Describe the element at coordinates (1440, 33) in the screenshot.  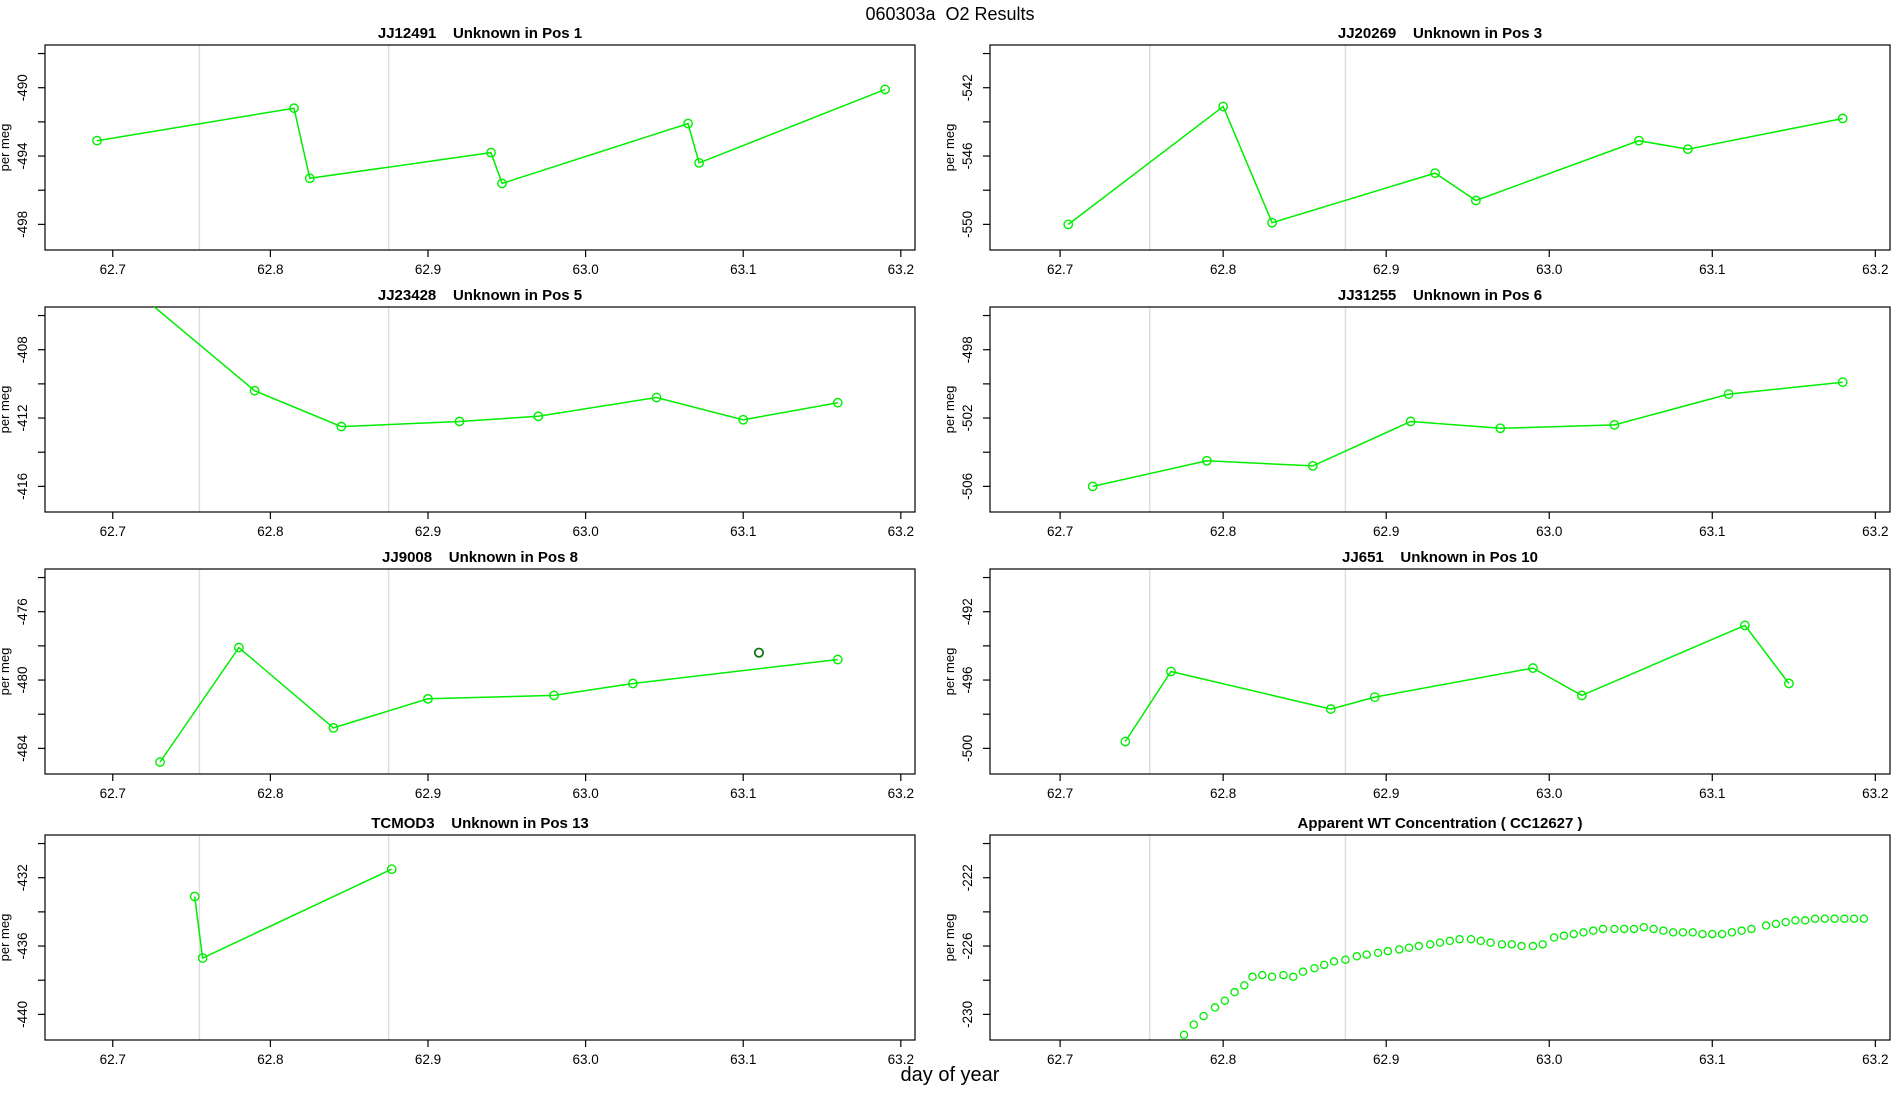
I see `plot-title: JJ20269 Unknown in Pos 3` at that location.